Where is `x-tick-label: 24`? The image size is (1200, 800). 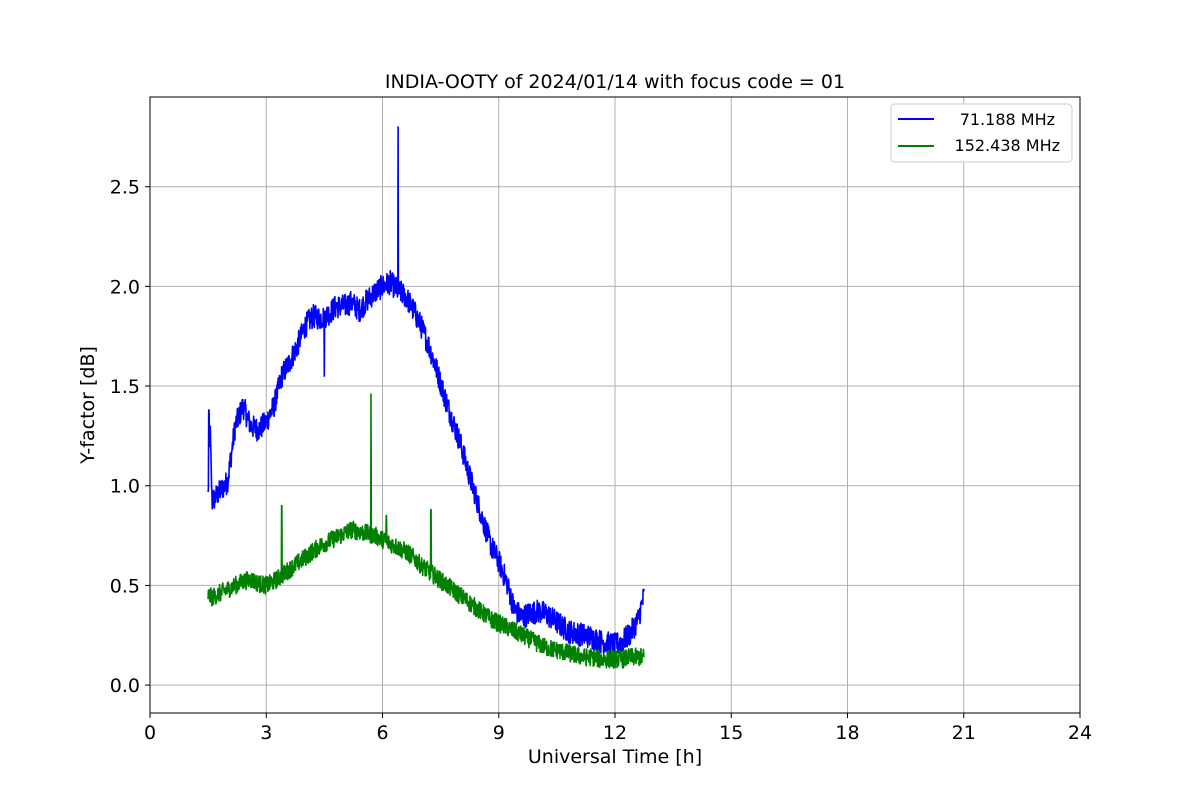
x-tick-label: 24 is located at coordinates (1080, 733).